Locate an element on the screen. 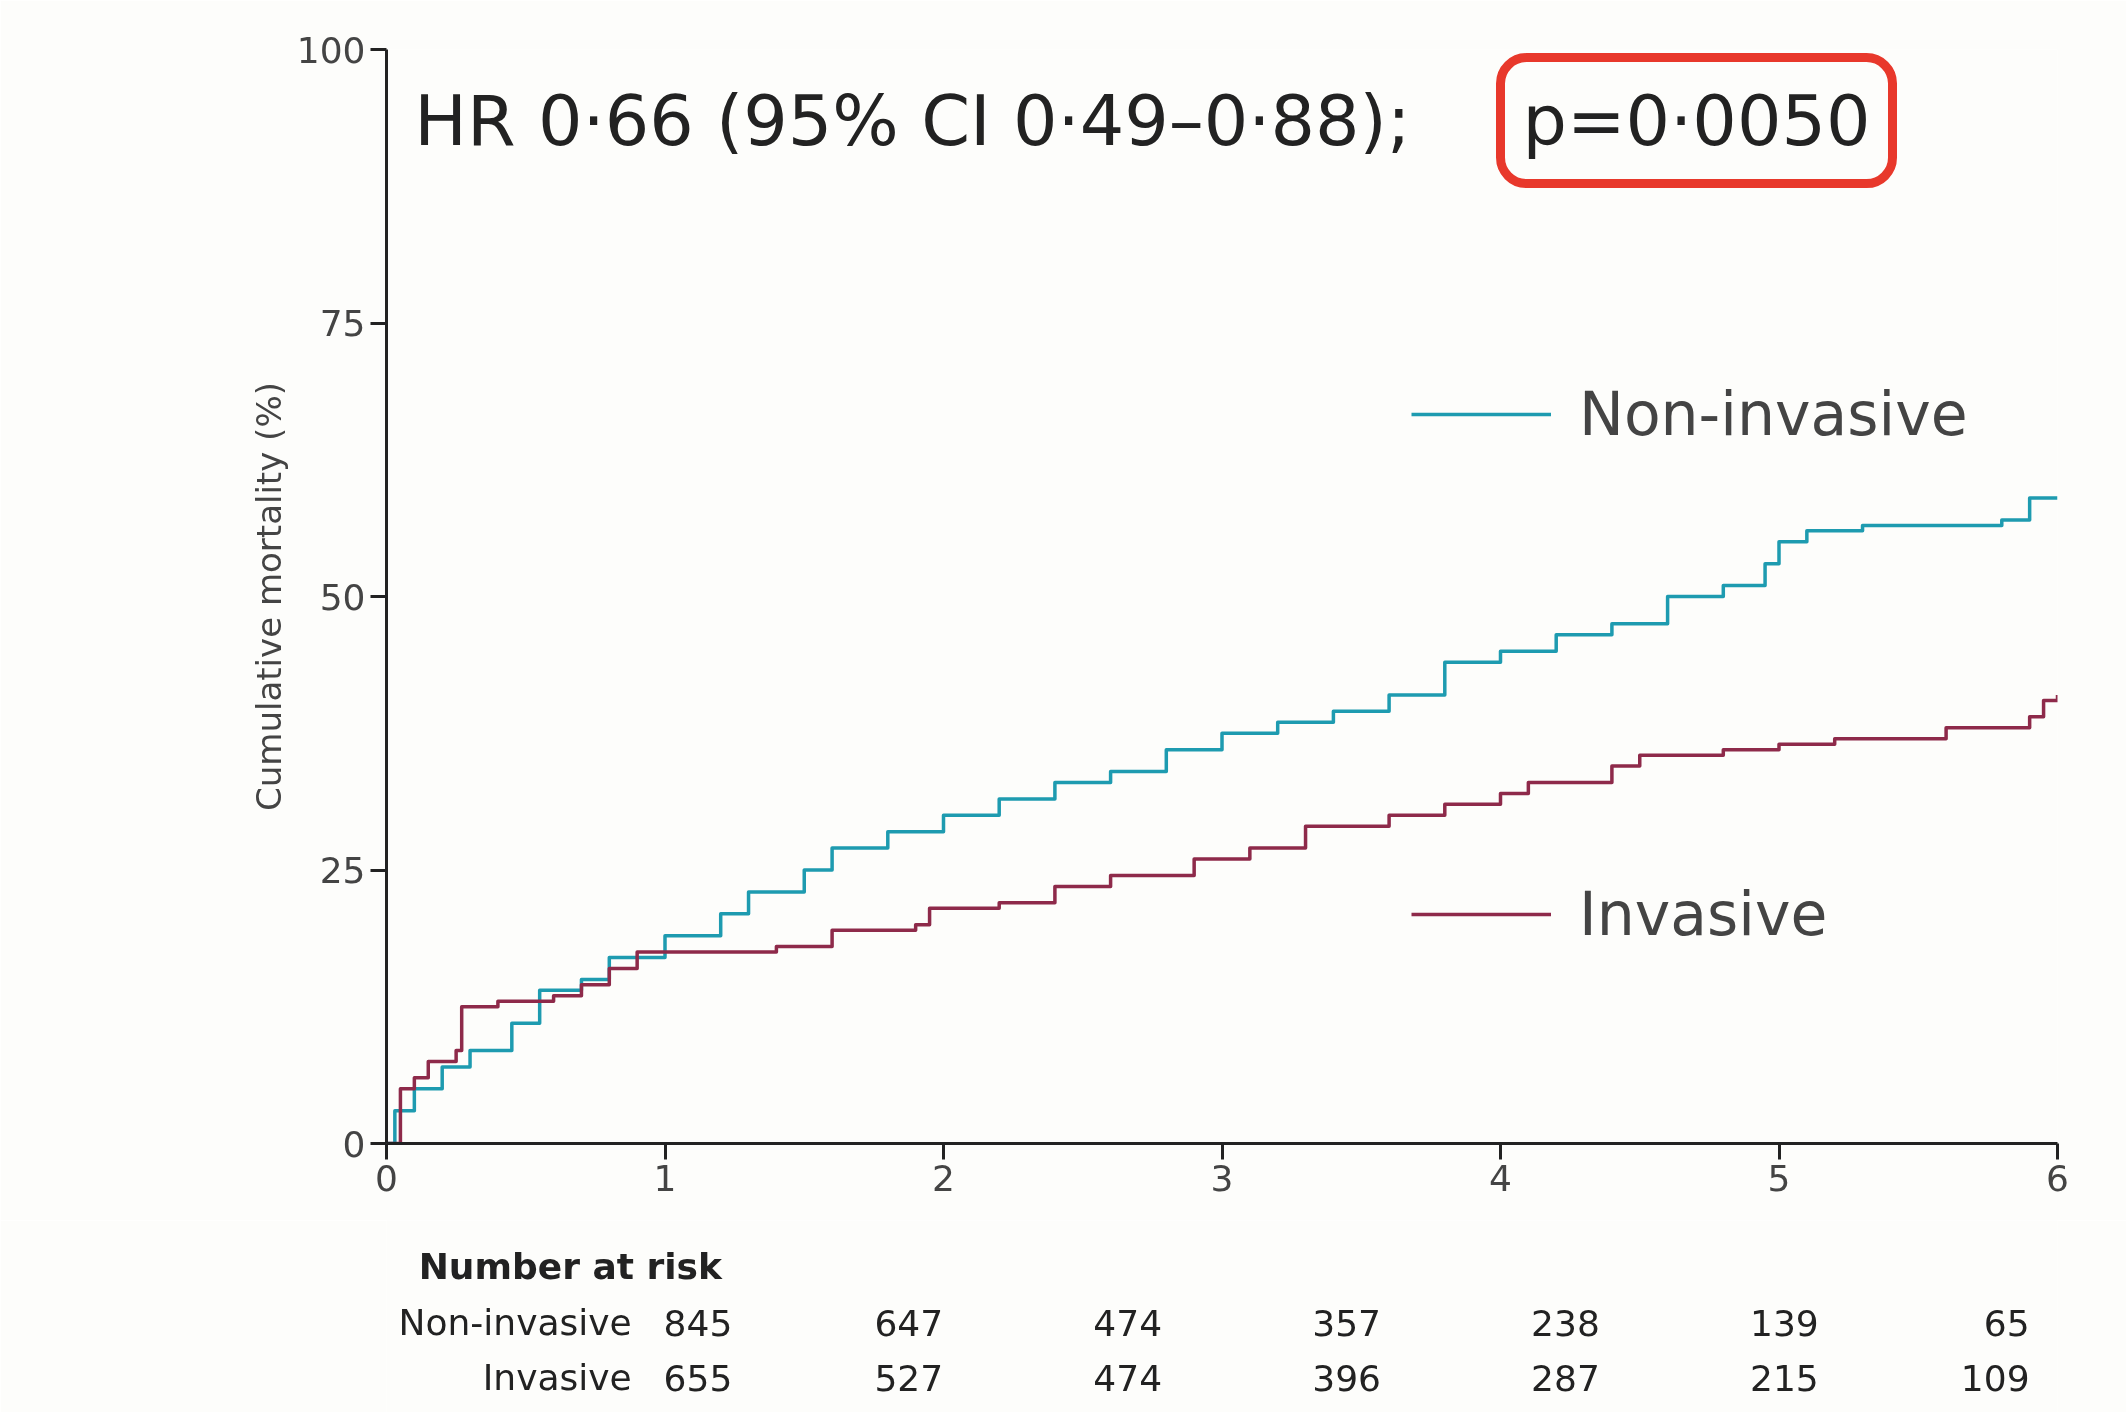  y-axis-title: Cumulative mortality (%) is located at coordinates (268, 596).